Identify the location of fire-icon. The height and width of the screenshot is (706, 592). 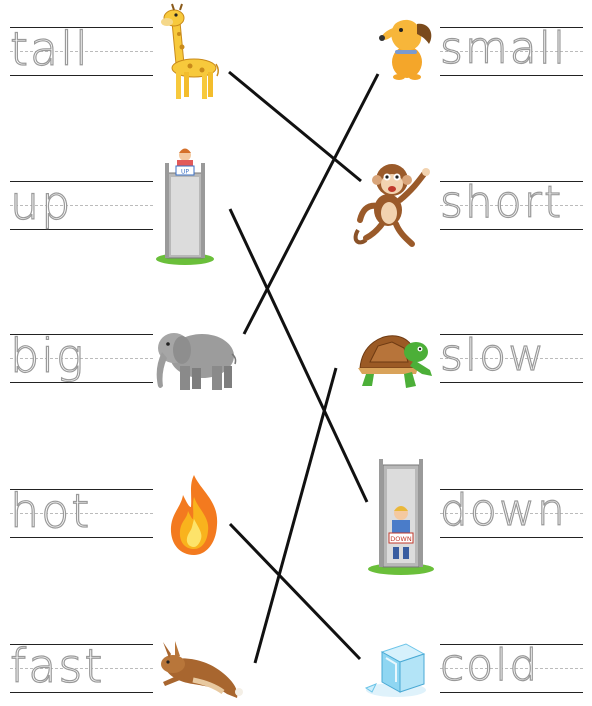
(194, 515).